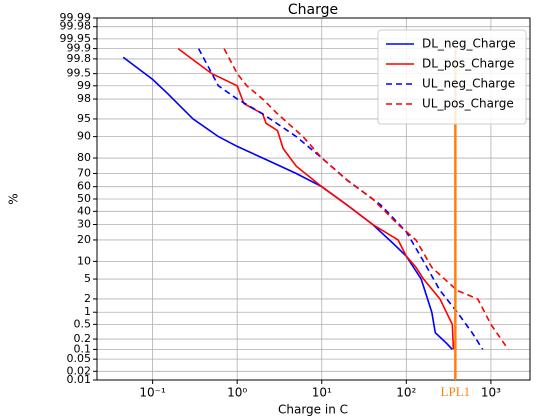 The width and height of the screenshot is (550, 420). What do you see at coordinates (79, 379) in the screenshot?
I see `y-tick-label: 0.01` at bounding box center [79, 379].